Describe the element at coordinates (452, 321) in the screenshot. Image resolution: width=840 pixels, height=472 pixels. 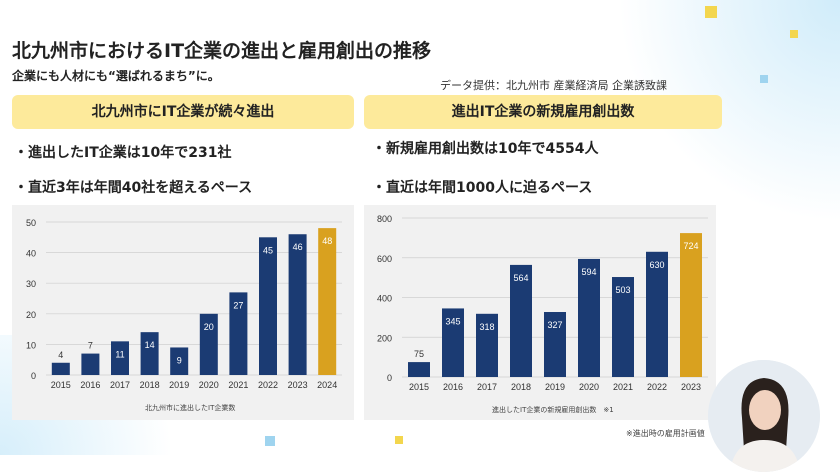
I see `data-label: 345` at that location.